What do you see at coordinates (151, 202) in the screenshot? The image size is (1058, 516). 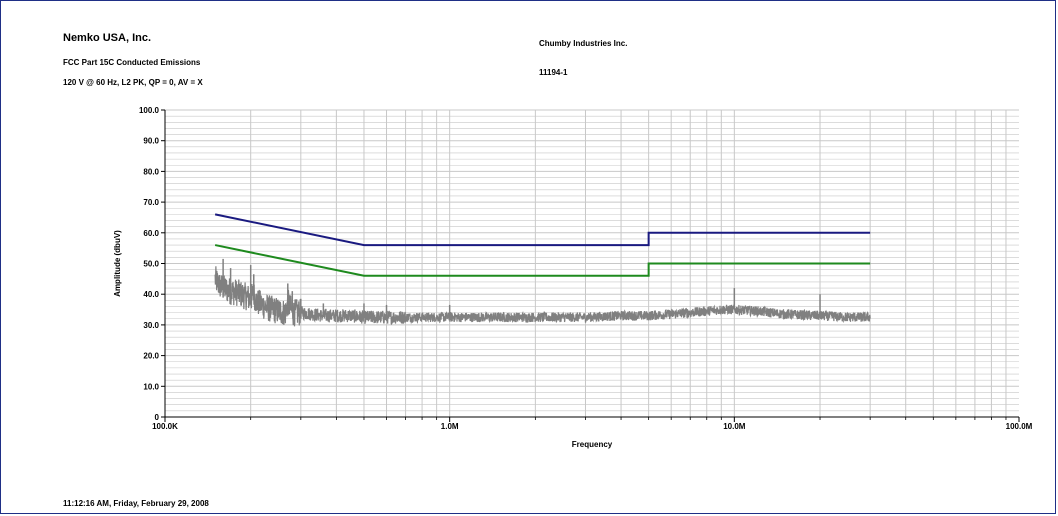 I see `y-tick-label: 70.0` at bounding box center [151, 202].